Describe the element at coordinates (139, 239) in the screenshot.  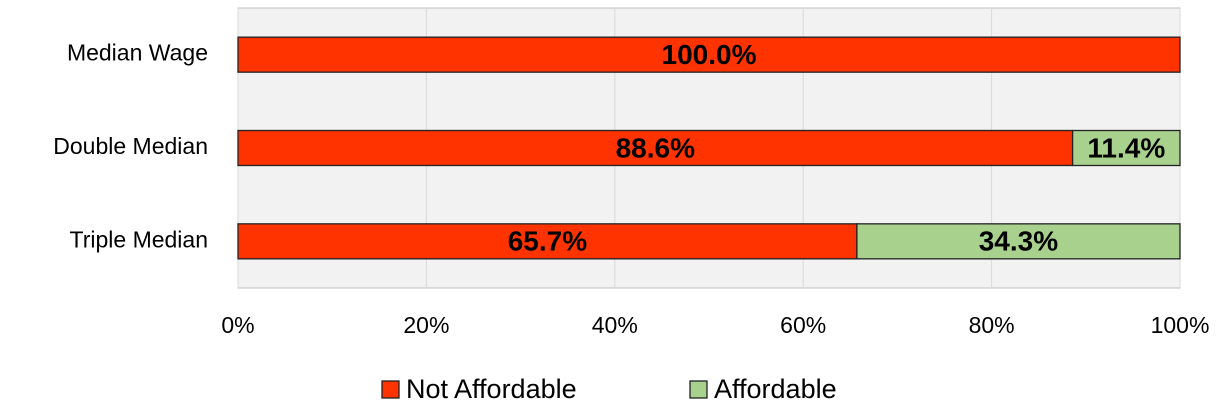
I see `y-tick-label: Triple Median` at that location.